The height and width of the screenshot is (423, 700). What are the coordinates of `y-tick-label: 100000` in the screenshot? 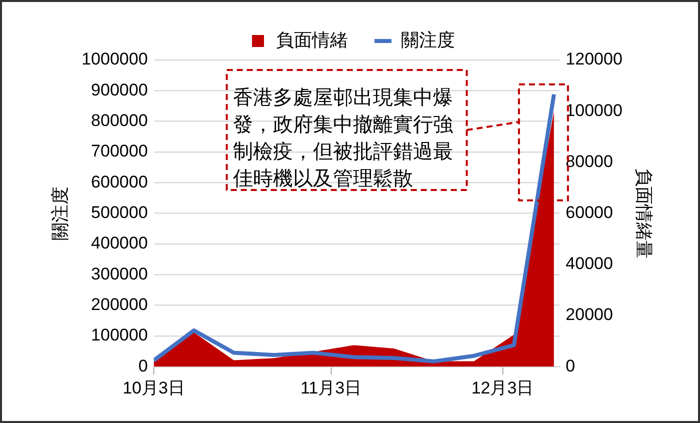 It's located at (119, 335).